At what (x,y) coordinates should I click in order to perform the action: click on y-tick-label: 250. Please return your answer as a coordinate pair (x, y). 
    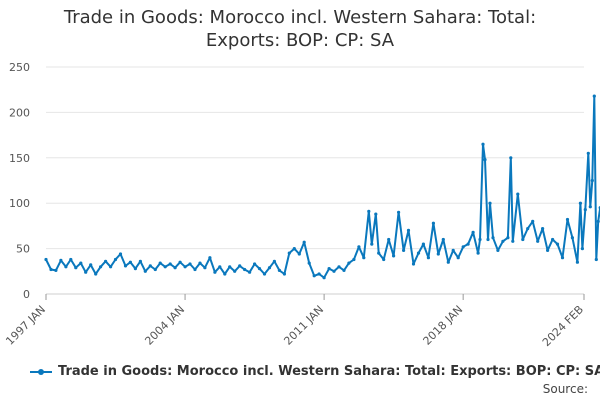
    Looking at the image, I should click on (19, 67).